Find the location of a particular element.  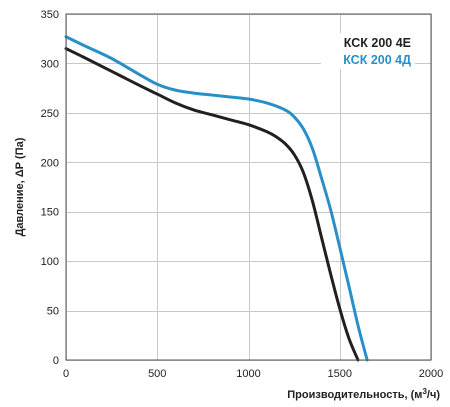

y-tick-label-150: 150 is located at coordinates (50, 213).